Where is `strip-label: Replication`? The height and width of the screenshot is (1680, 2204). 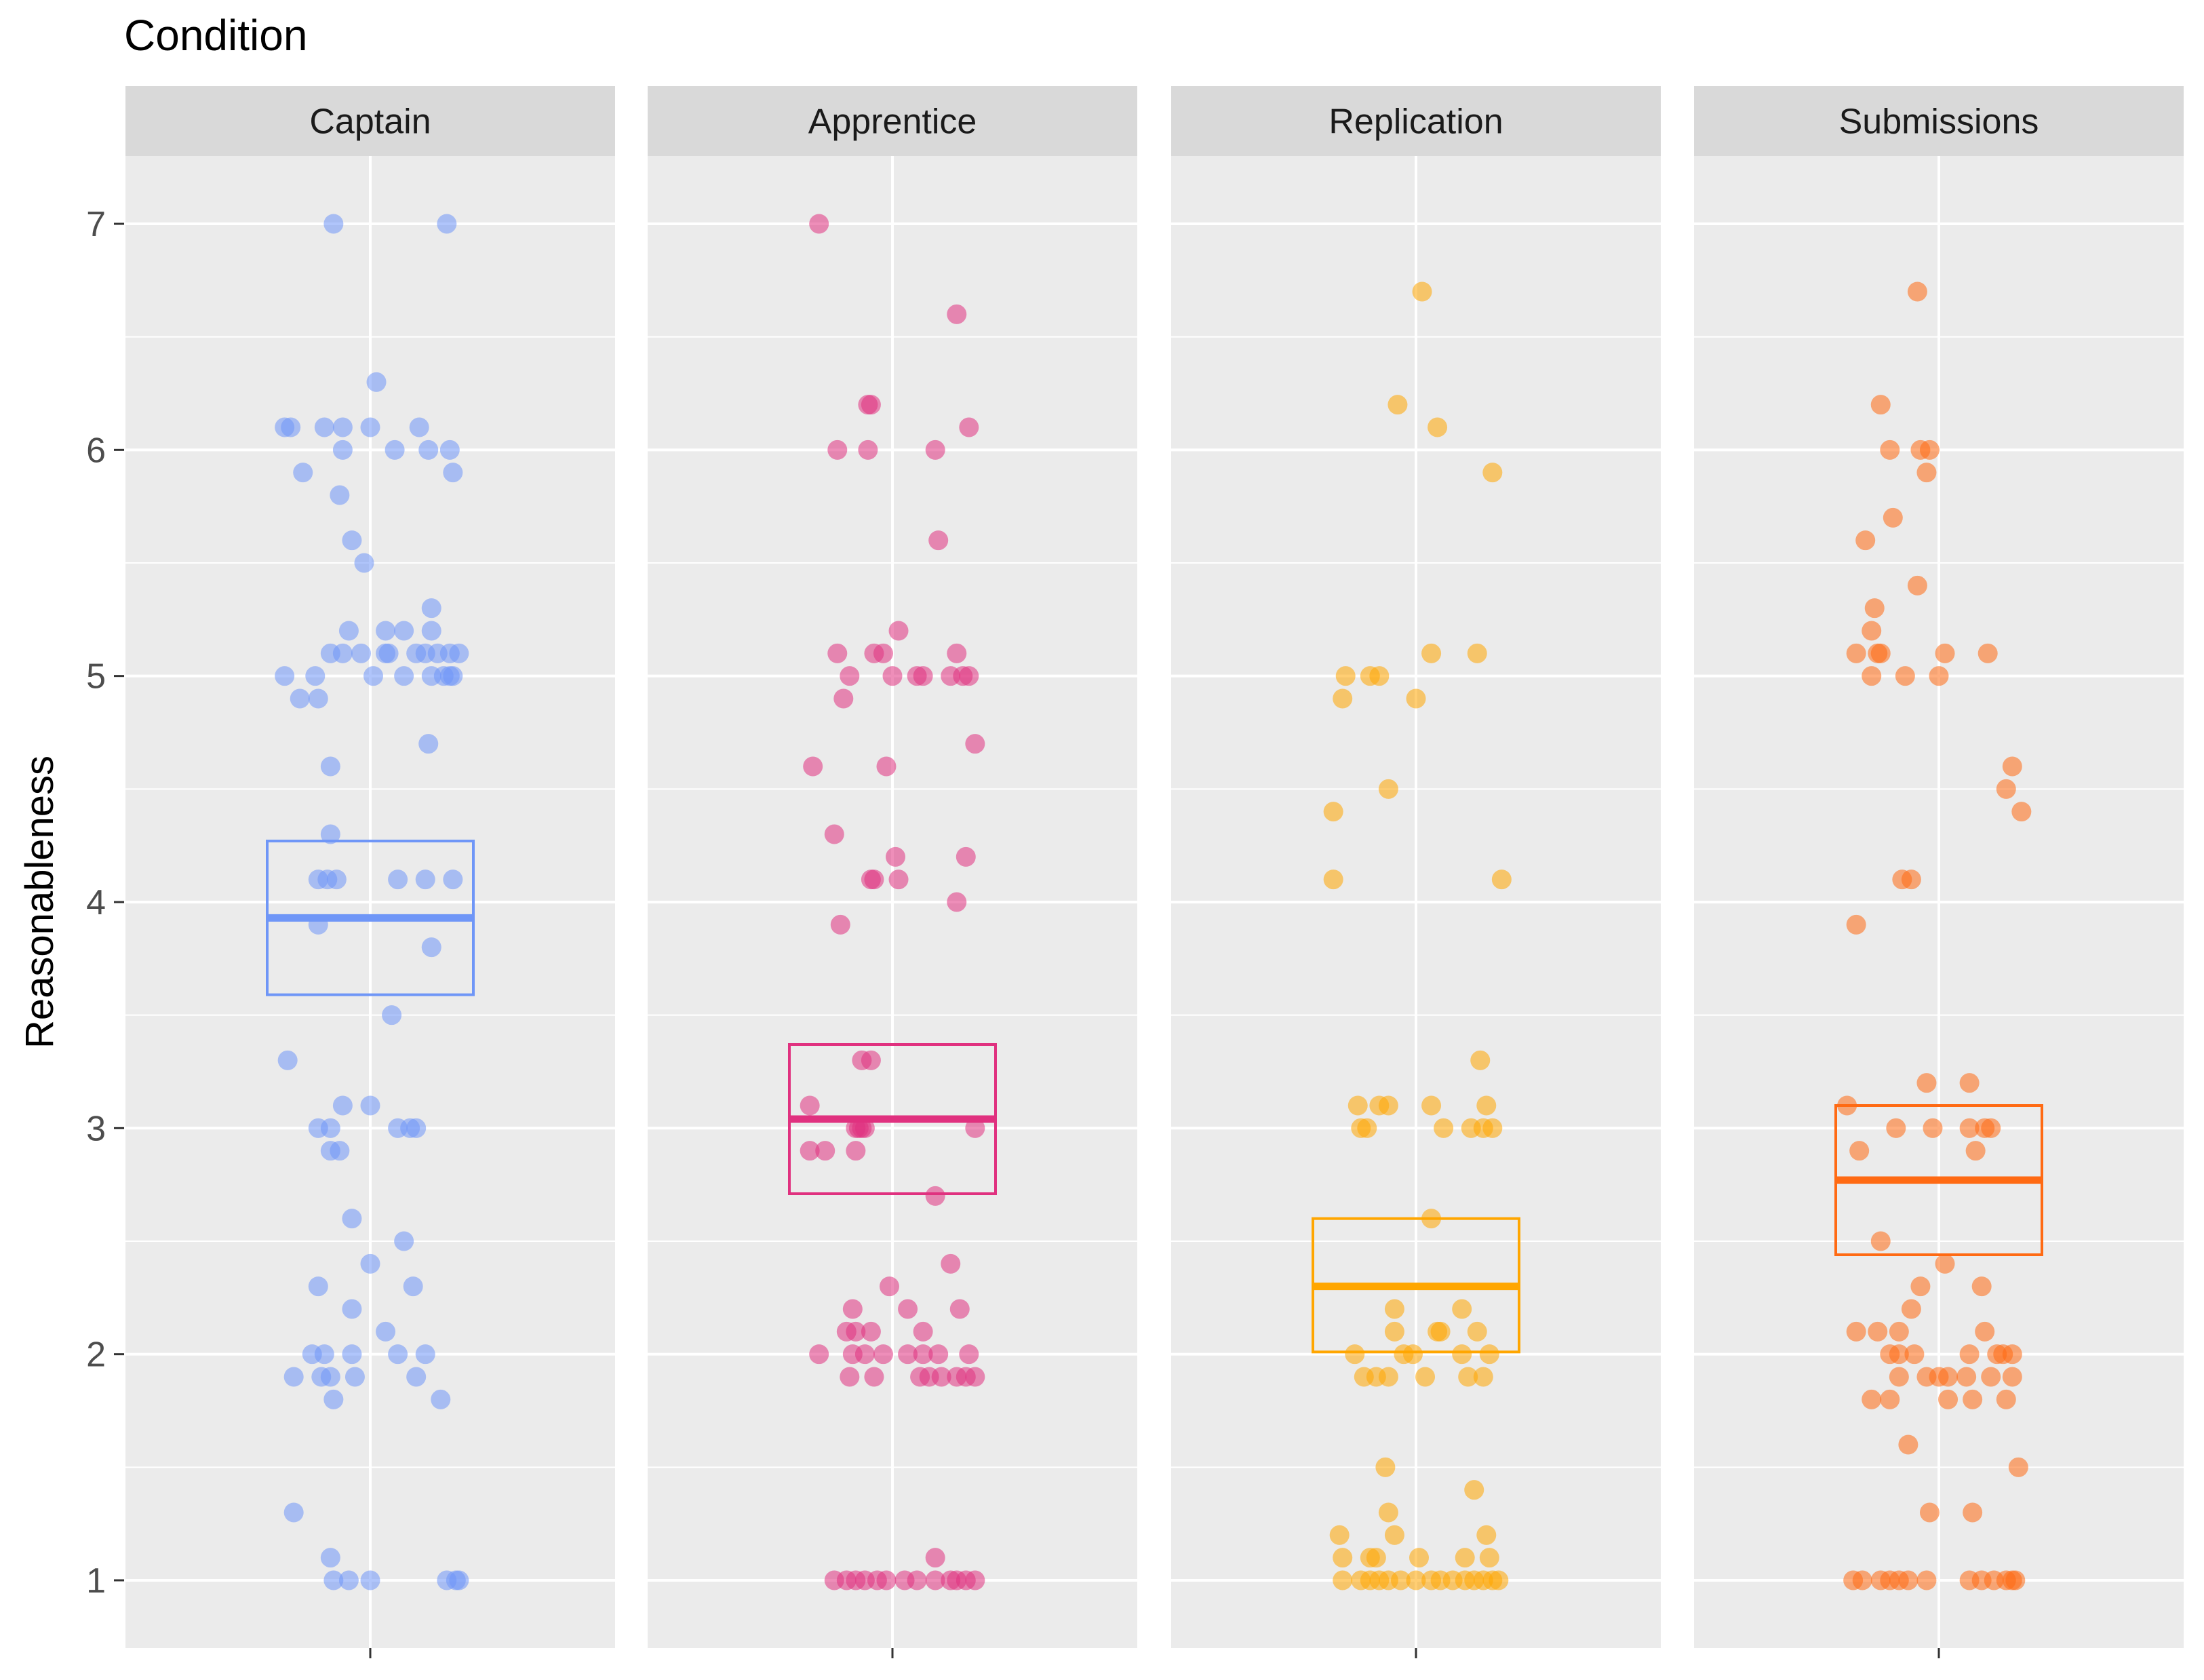
strip-label: Replication is located at coordinates (1416, 122).